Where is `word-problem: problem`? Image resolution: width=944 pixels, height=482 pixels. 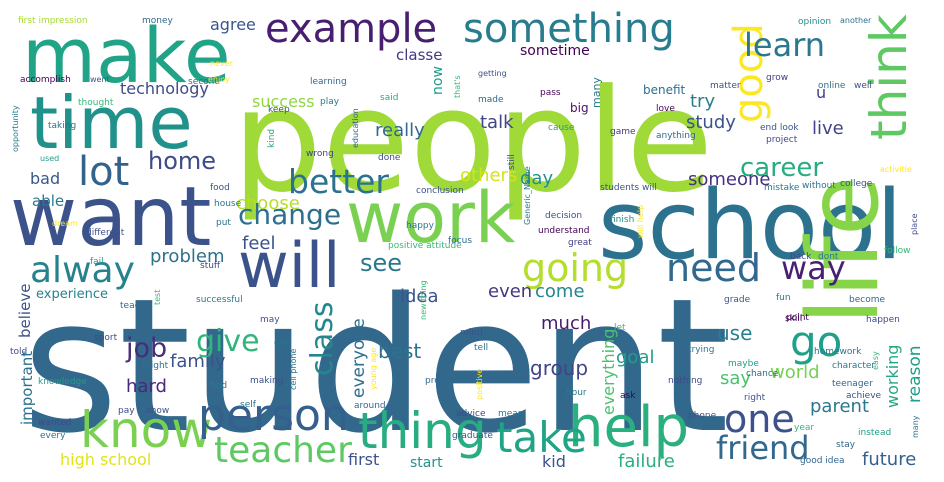
word-problem: problem is located at coordinates (187, 256).